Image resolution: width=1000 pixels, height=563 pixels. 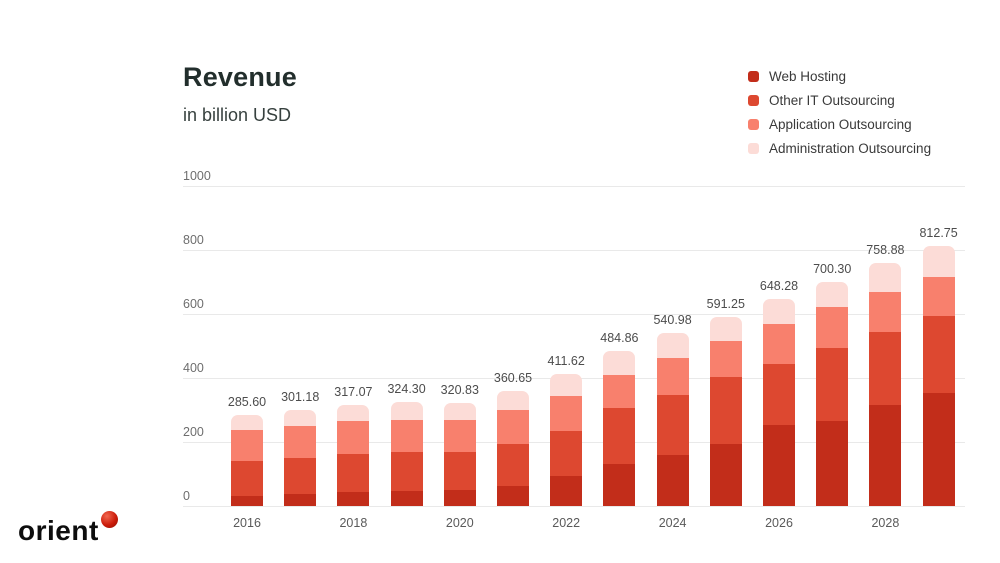 I want to click on bar-2024, so click(x=672, y=419).